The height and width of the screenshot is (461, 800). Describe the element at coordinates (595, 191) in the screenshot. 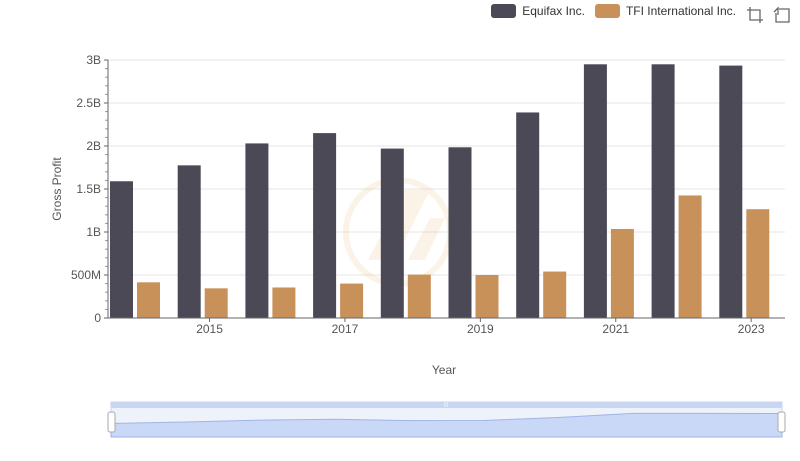

I see `bar-equifax-2021` at that location.